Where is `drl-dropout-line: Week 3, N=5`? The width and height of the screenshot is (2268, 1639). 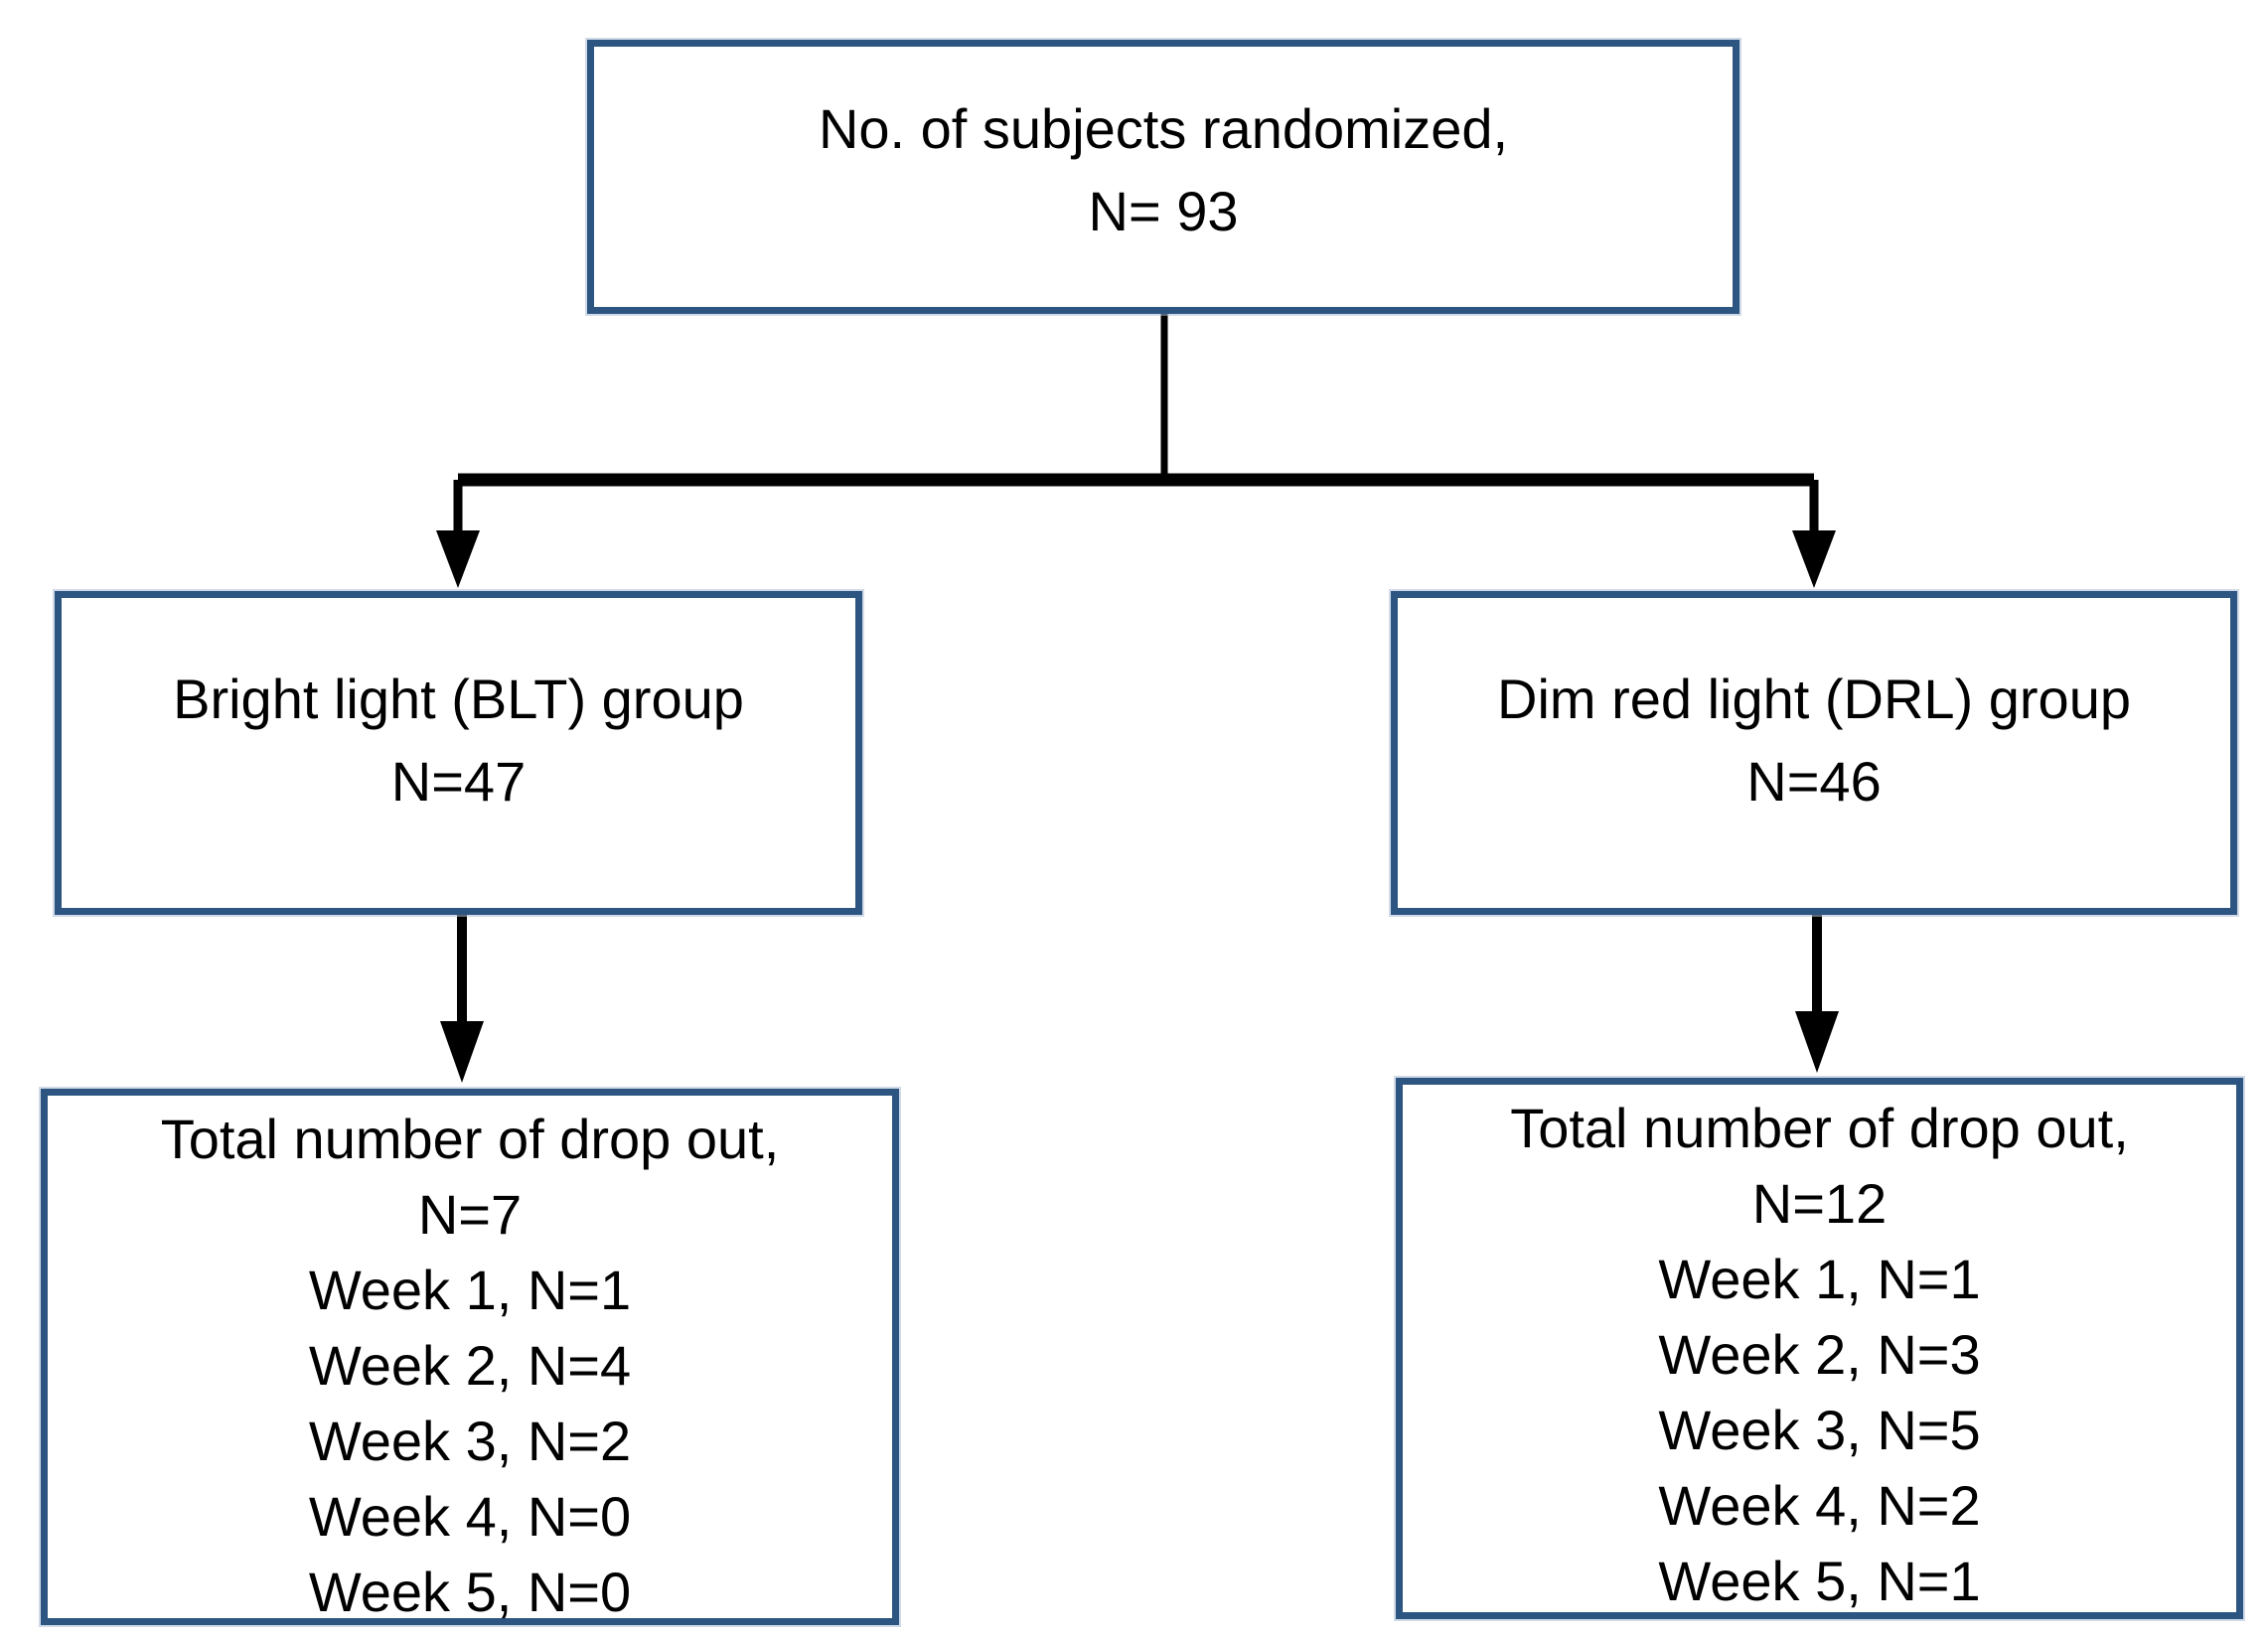
drl-dropout-line: Week 3, N=5 is located at coordinates (1819, 1430).